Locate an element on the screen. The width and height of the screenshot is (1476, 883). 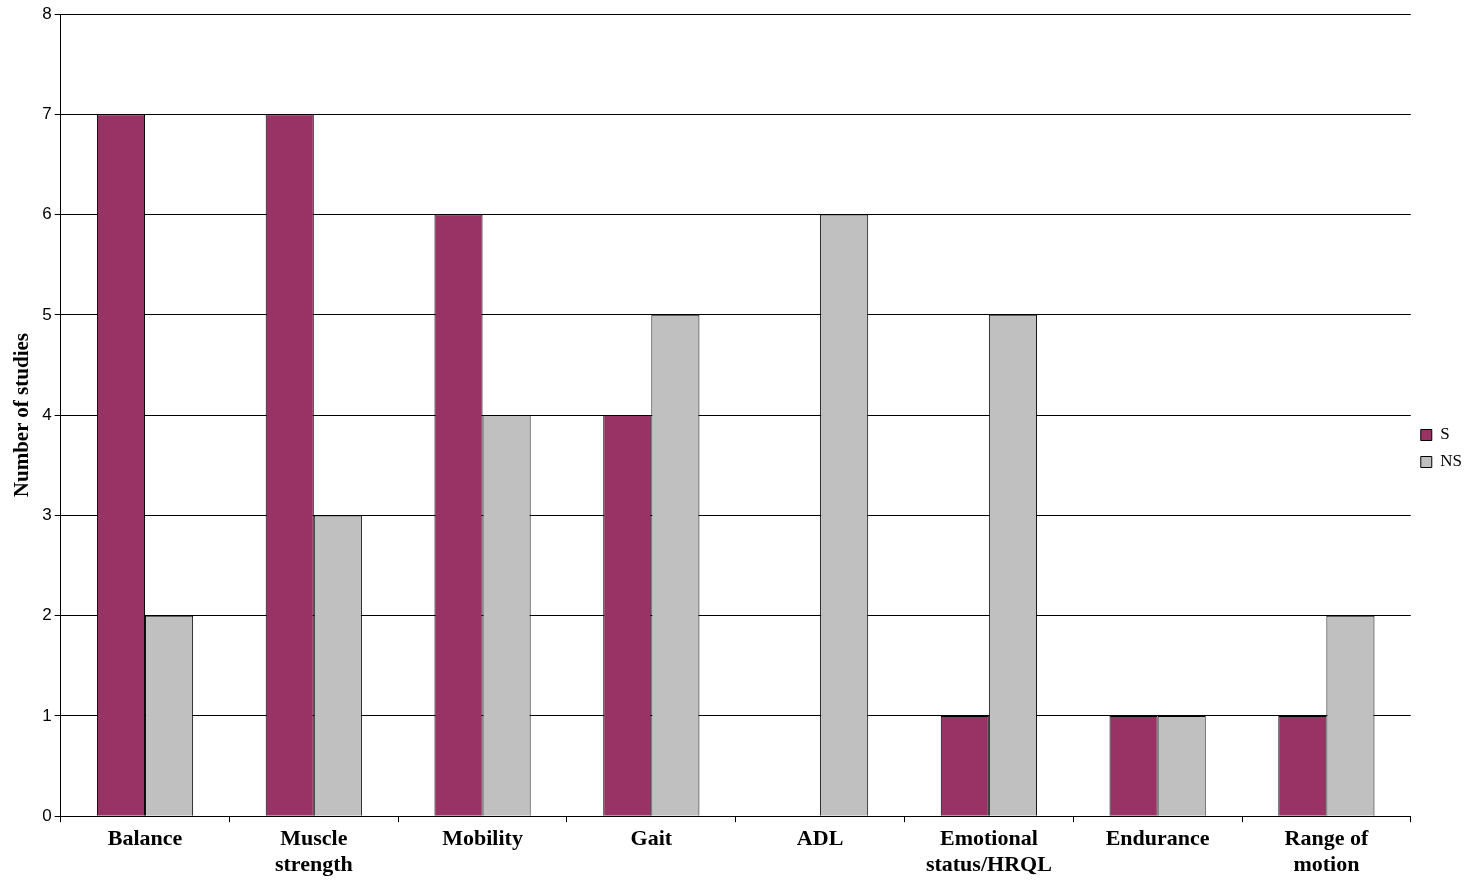
y-tick-label: 3 is located at coordinates (47, 515).